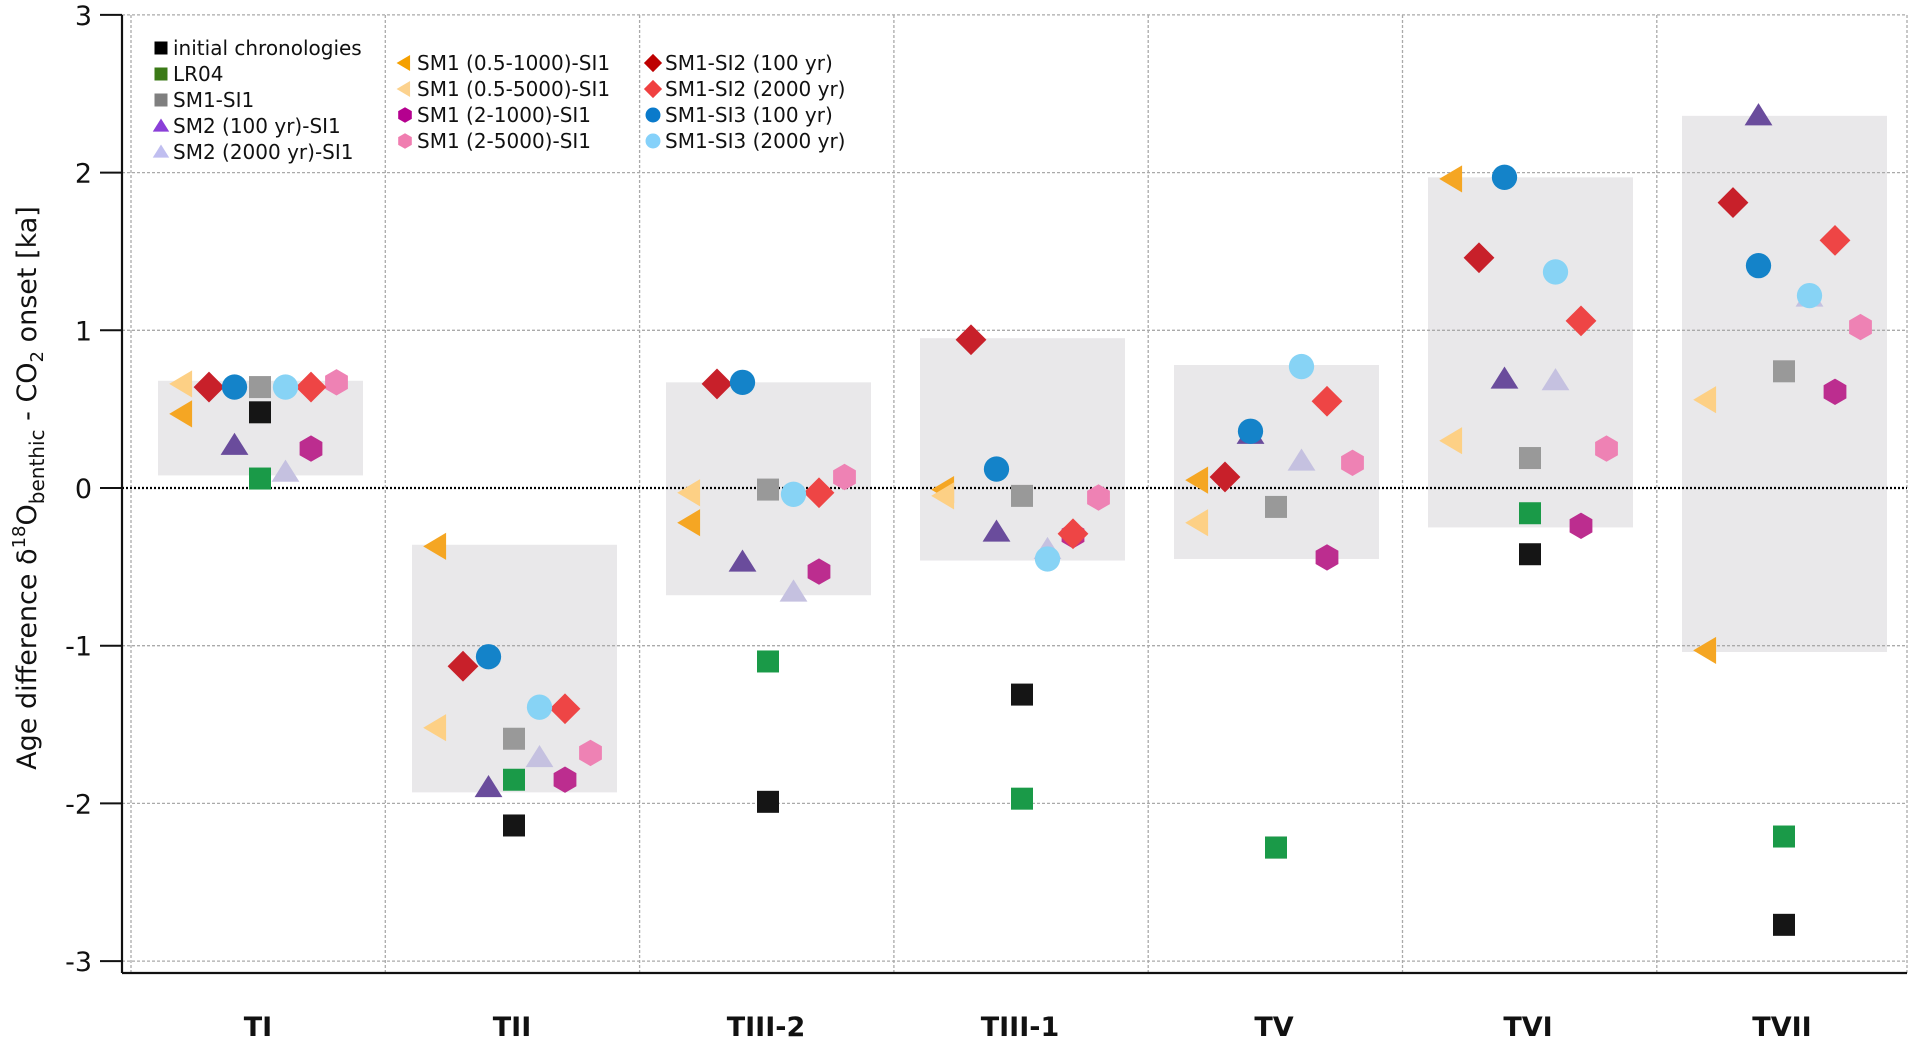 This screenshot has width=1920, height=1039. I want to click on point-sm1-2-1000-si1-TVI, so click(1581, 525).